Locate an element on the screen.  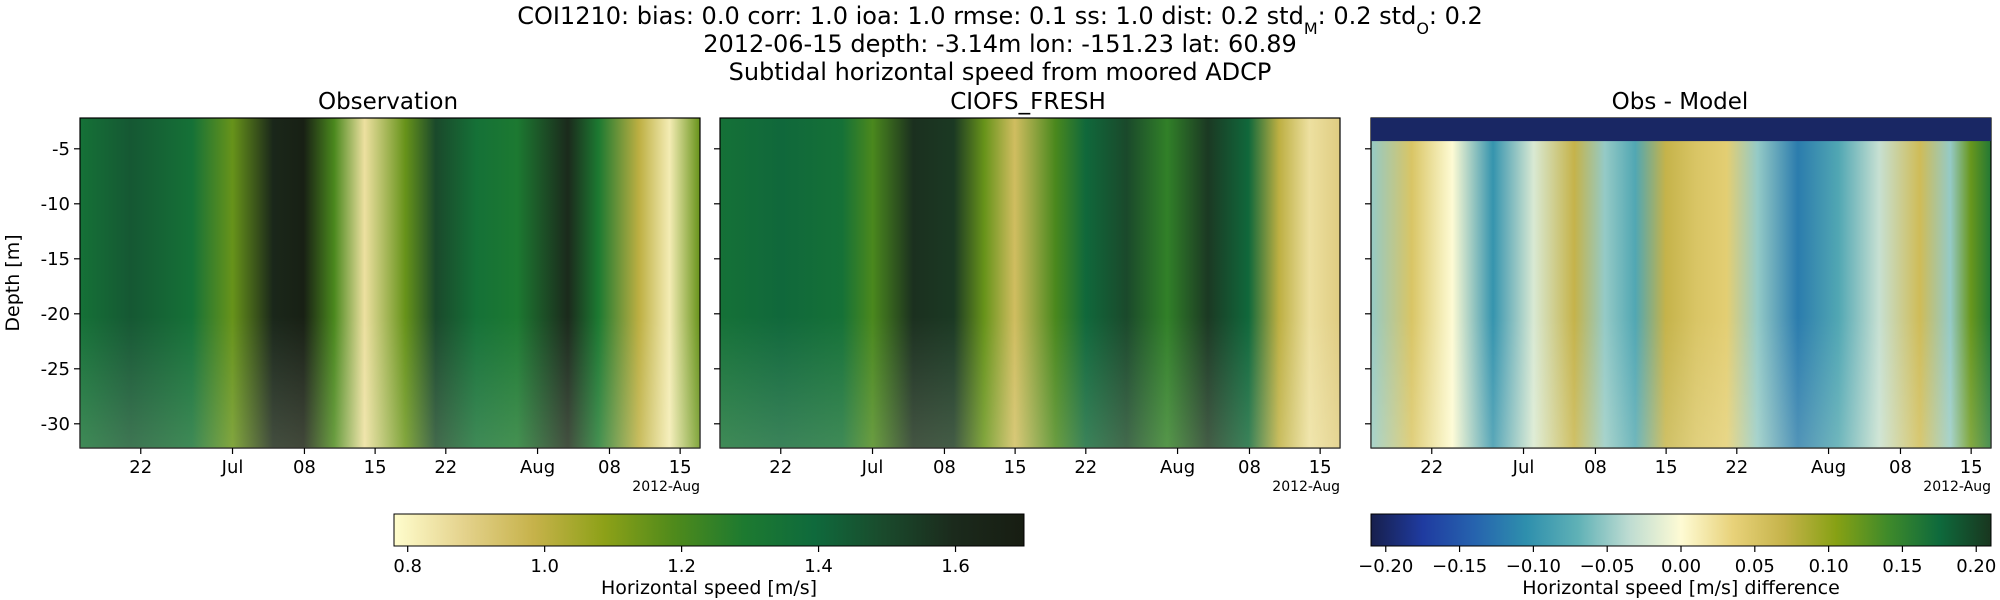
y-ticks-model is located at coordinates (717, 286).